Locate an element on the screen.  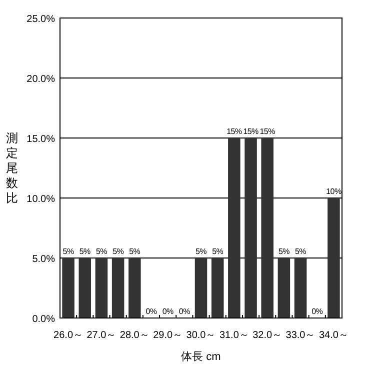
y-tick-label: 5.0% is located at coordinates (44, 259).